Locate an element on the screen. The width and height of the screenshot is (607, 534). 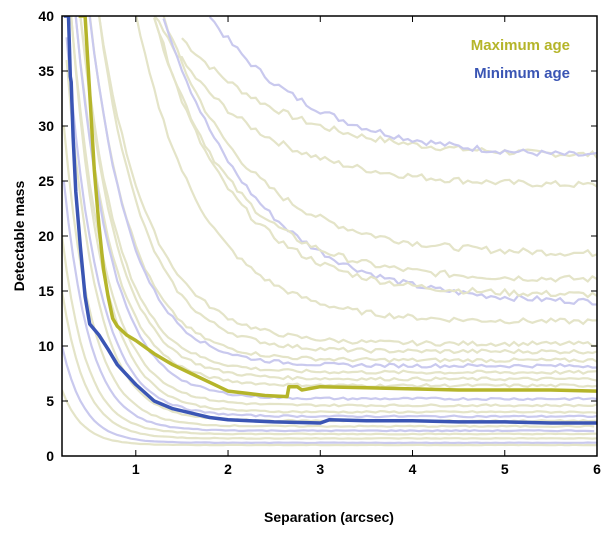
y-tick-label: 0 is located at coordinates (50, 456).